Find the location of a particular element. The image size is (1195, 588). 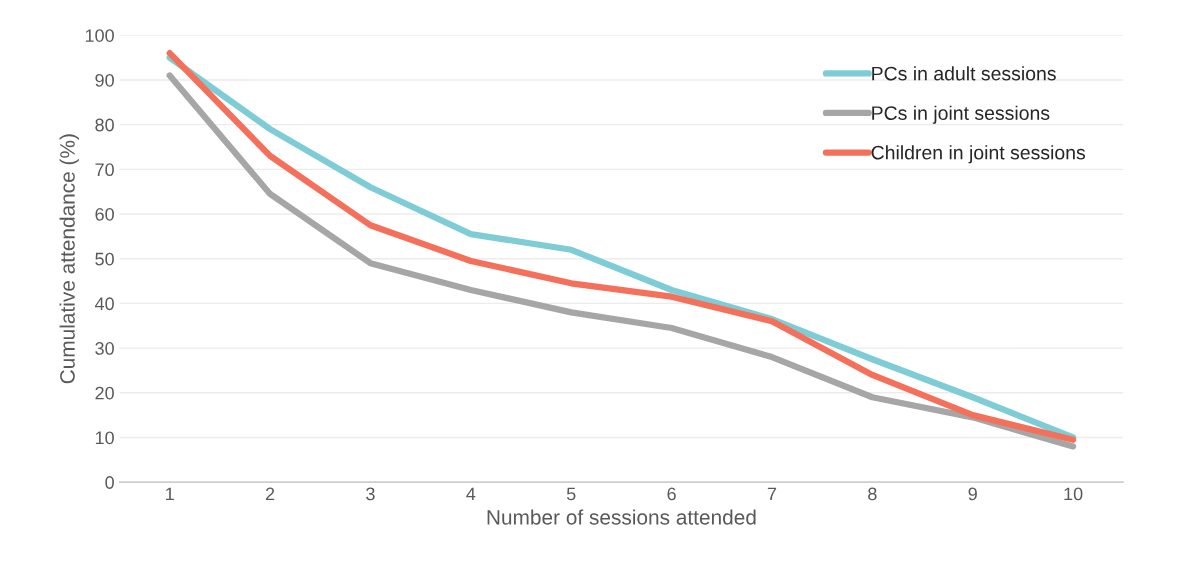

x-tick-label: 5 is located at coordinates (571, 494).